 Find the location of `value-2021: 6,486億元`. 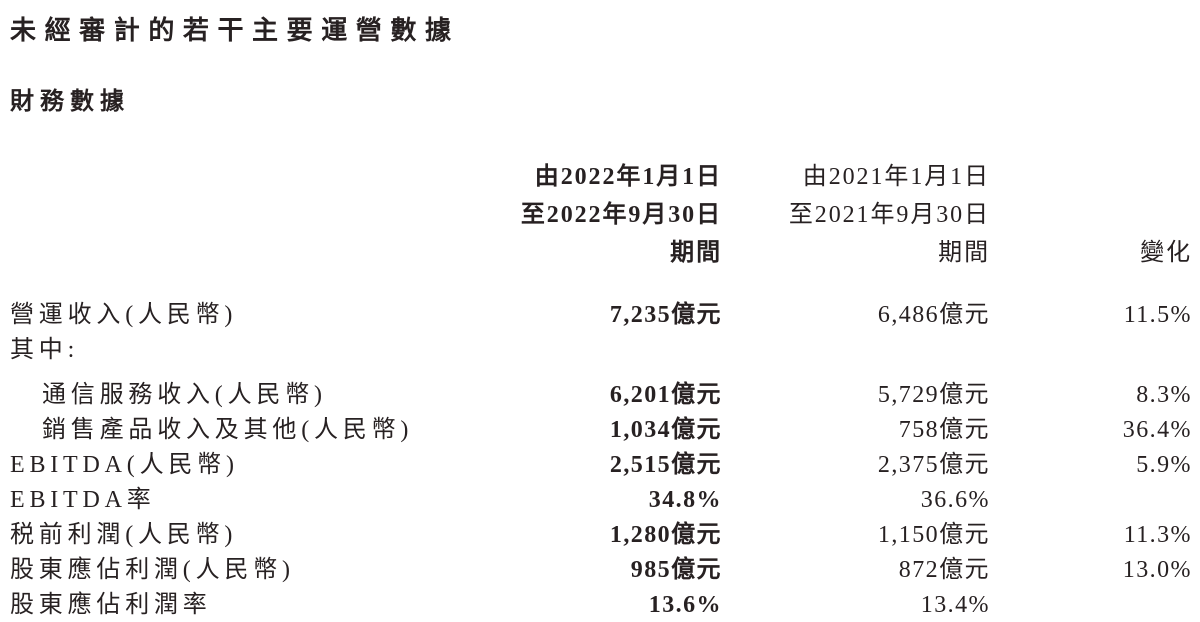

value-2021: 6,486億元 is located at coordinates (933, 315).